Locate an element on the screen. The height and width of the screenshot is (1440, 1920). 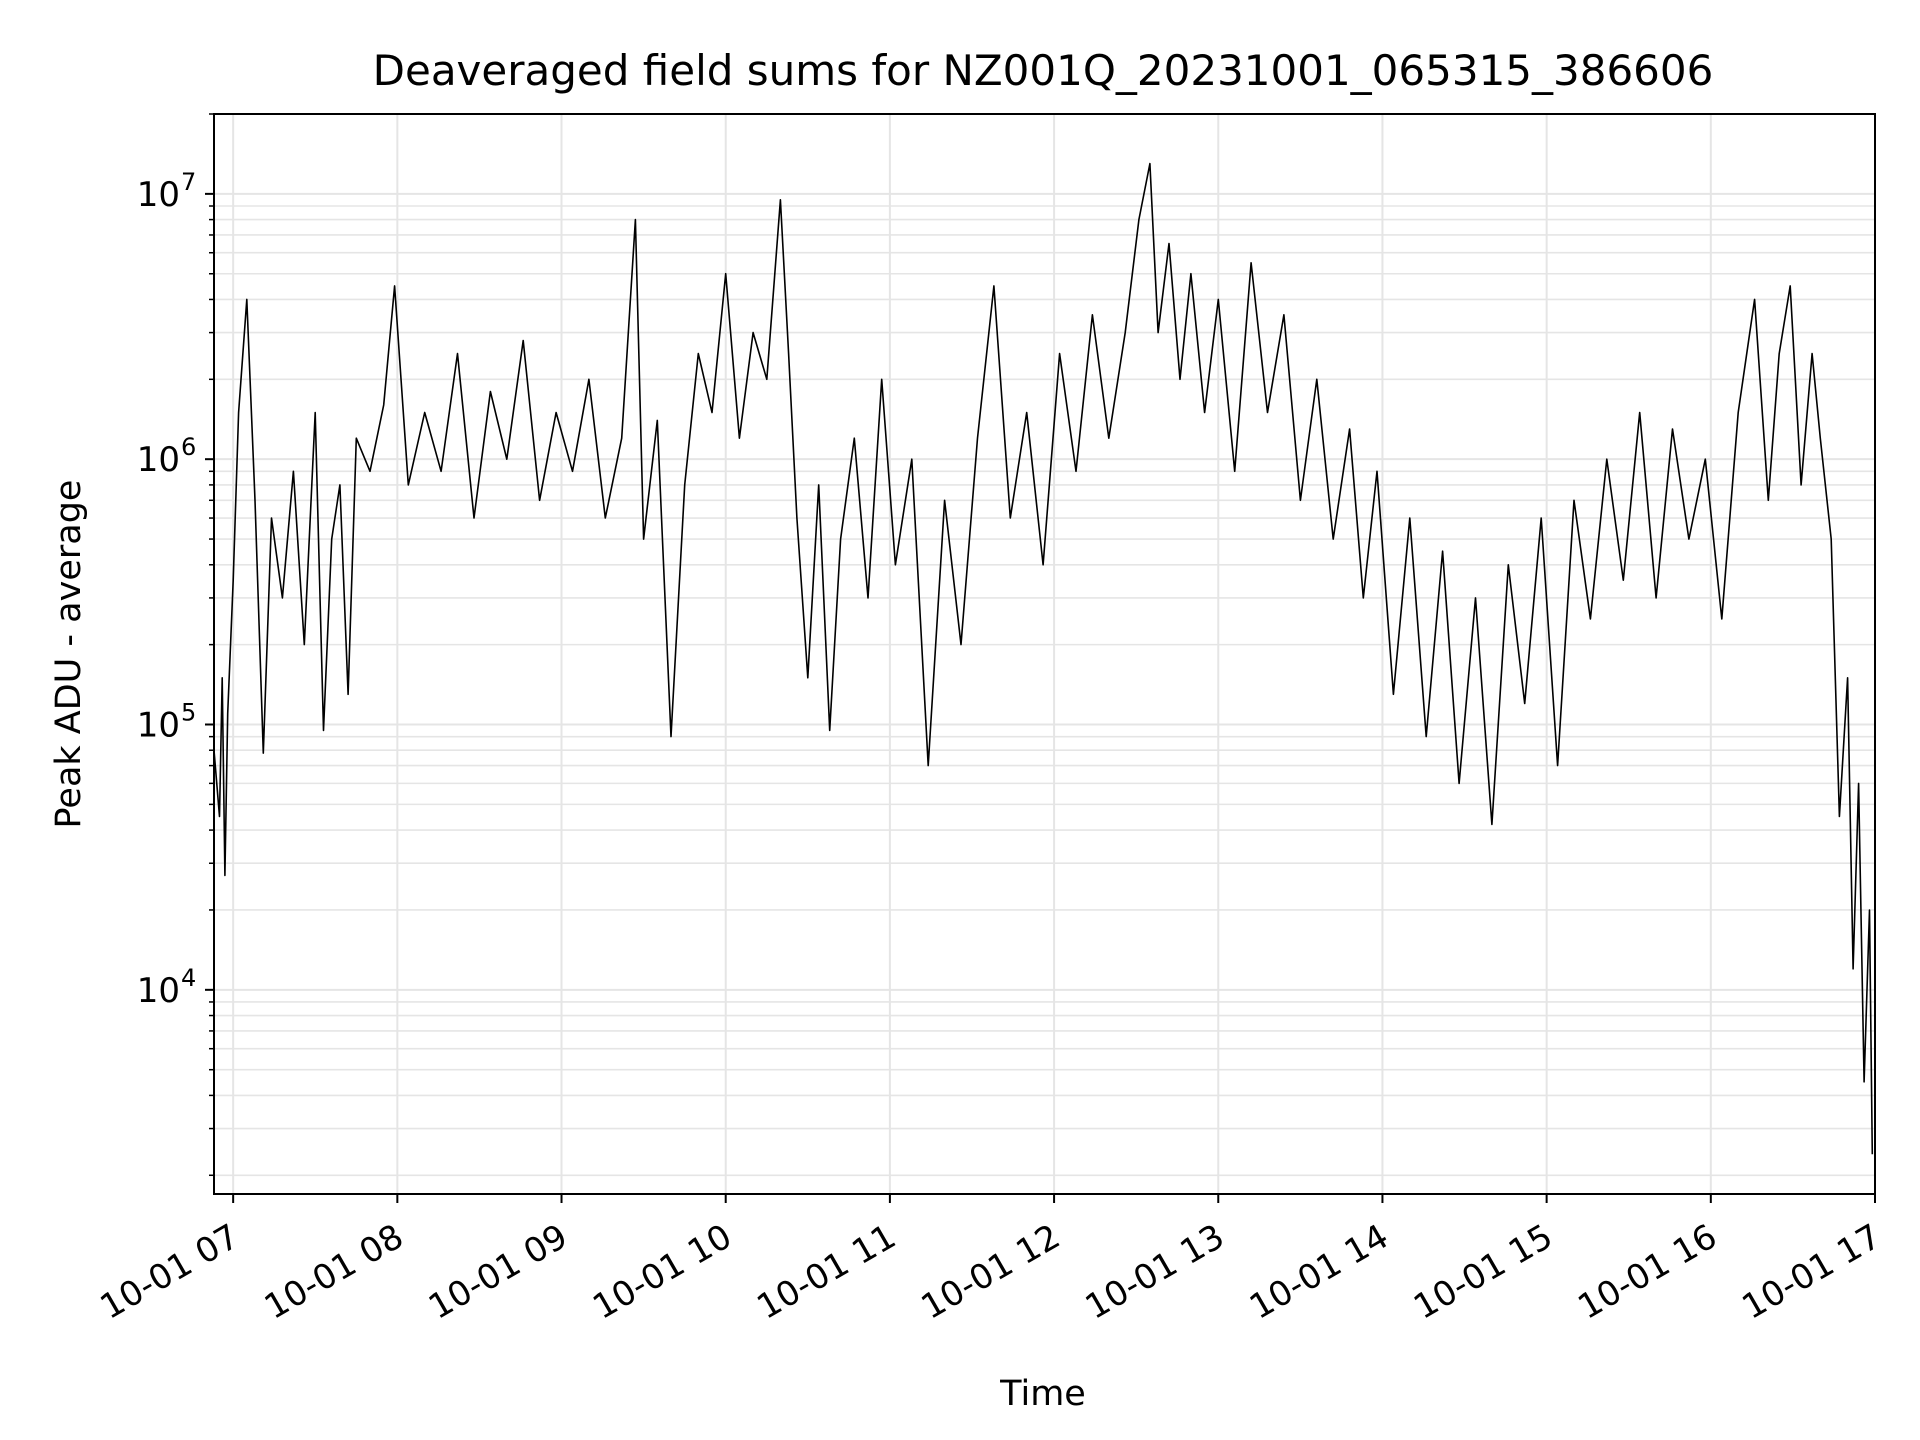
y-tick-exponent: 4 is located at coordinates (188, 978).